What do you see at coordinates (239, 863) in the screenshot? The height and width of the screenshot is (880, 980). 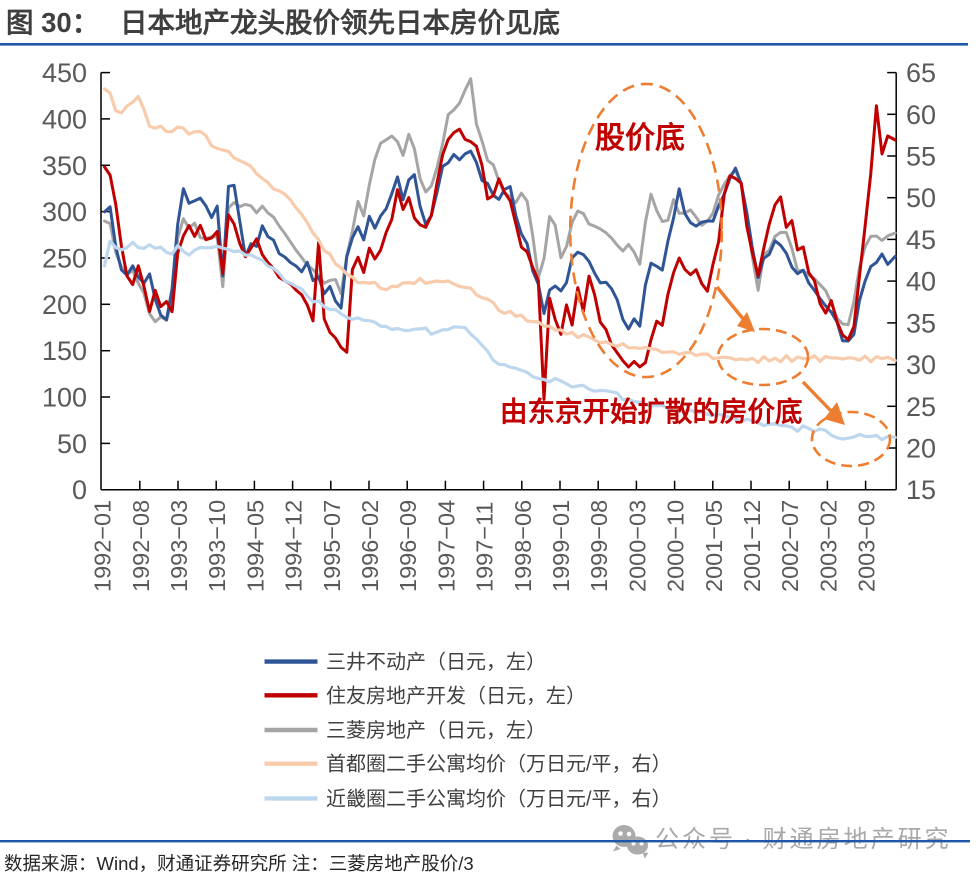 I see `svg-text: 数据来源：Wind，财通证券研究所 注：三菱房地产股价/3` at bounding box center [239, 863].